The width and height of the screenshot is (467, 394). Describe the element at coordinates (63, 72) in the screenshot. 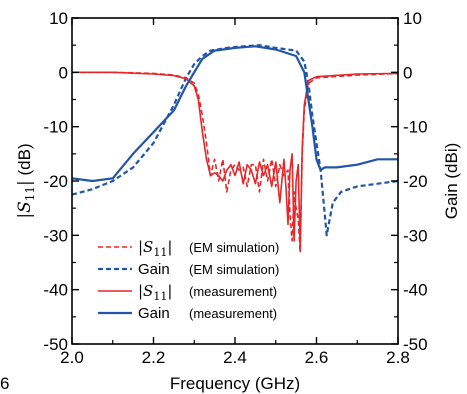

I see `y-left-tick-label: 0` at that location.